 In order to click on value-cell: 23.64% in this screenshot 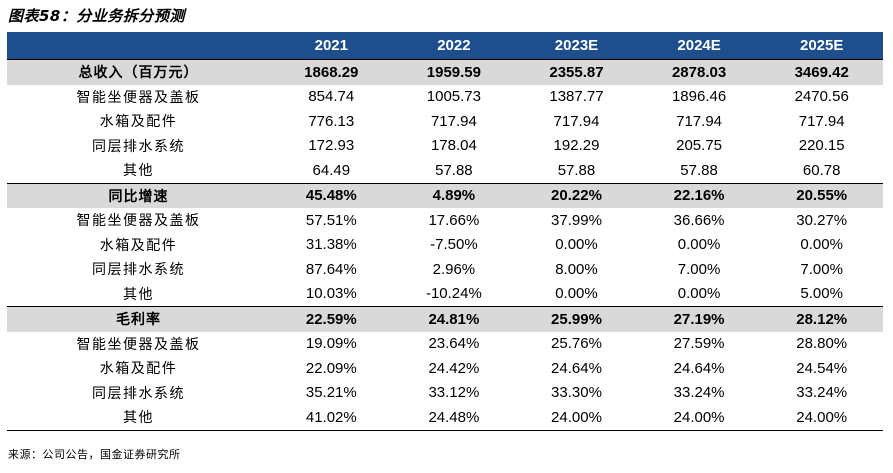, I will do `click(454, 344)`.